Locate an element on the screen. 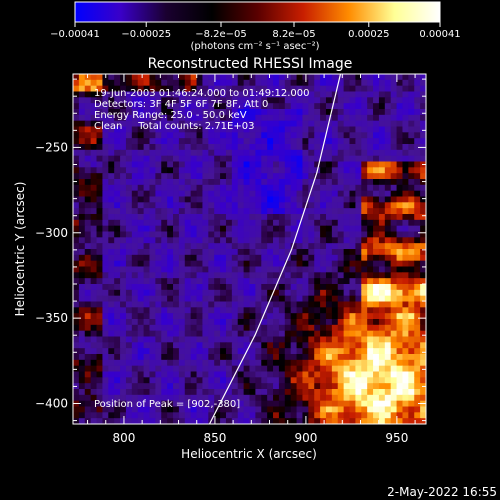 The height and width of the screenshot is (500, 500). annotation-clean: Clean Total counts: 2.71E+03 is located at coordinates (174, 126).